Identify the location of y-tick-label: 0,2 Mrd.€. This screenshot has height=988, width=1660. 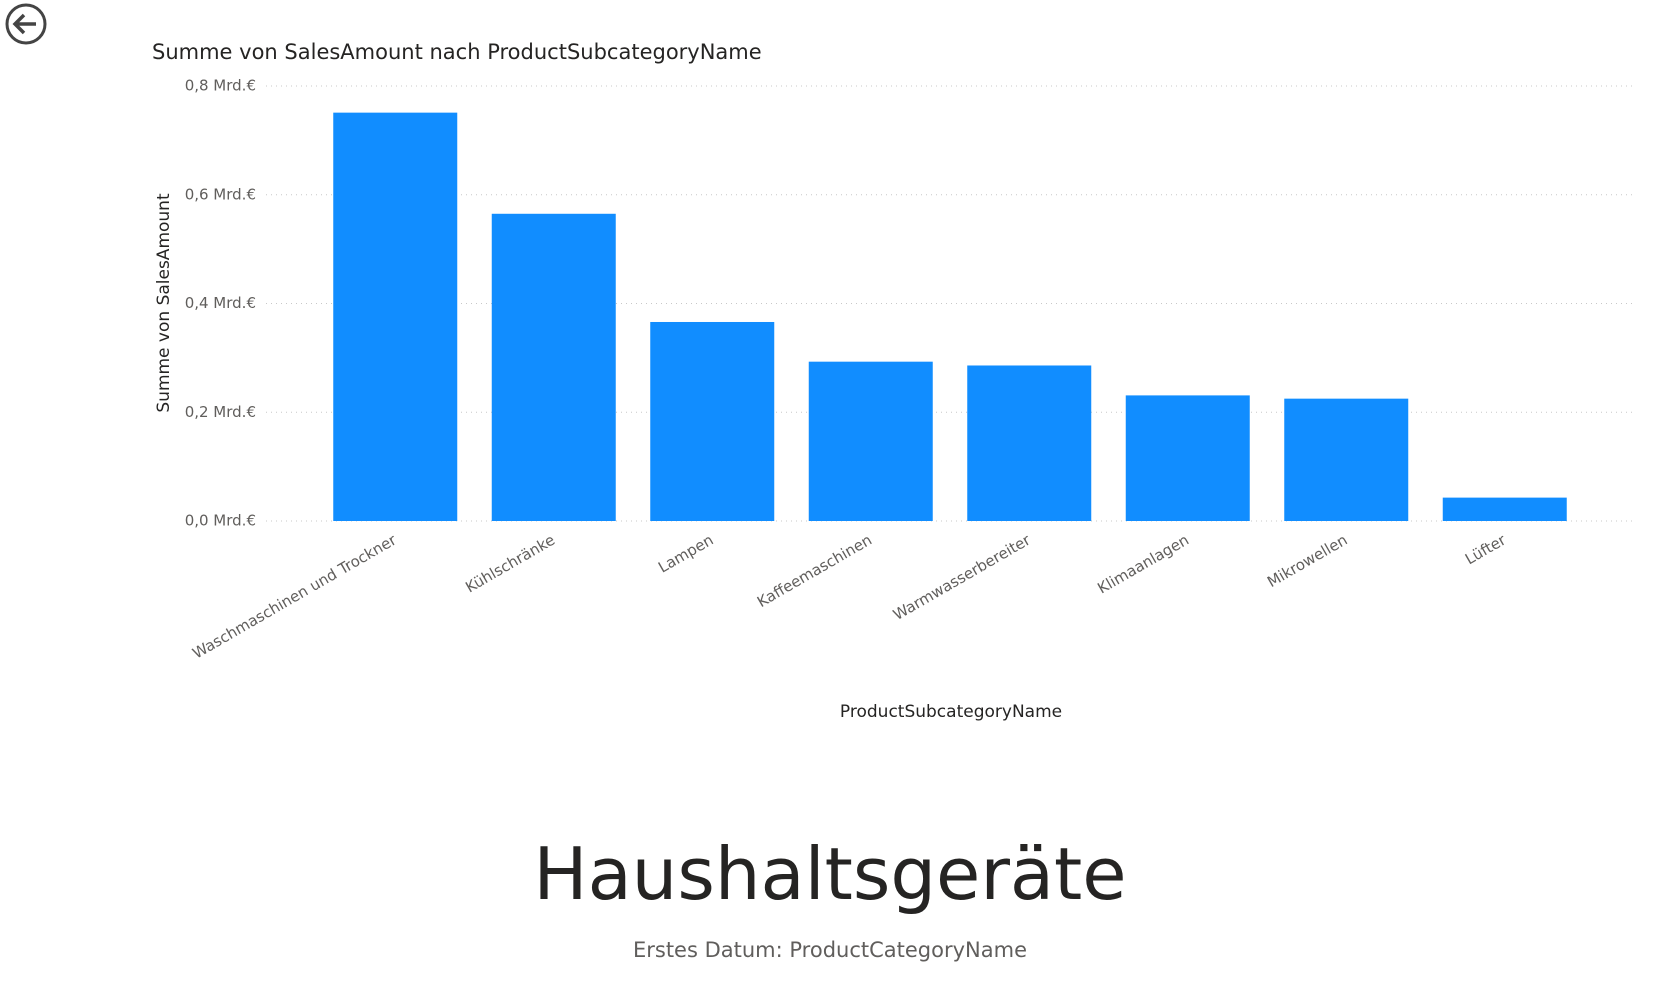
(220, 412).